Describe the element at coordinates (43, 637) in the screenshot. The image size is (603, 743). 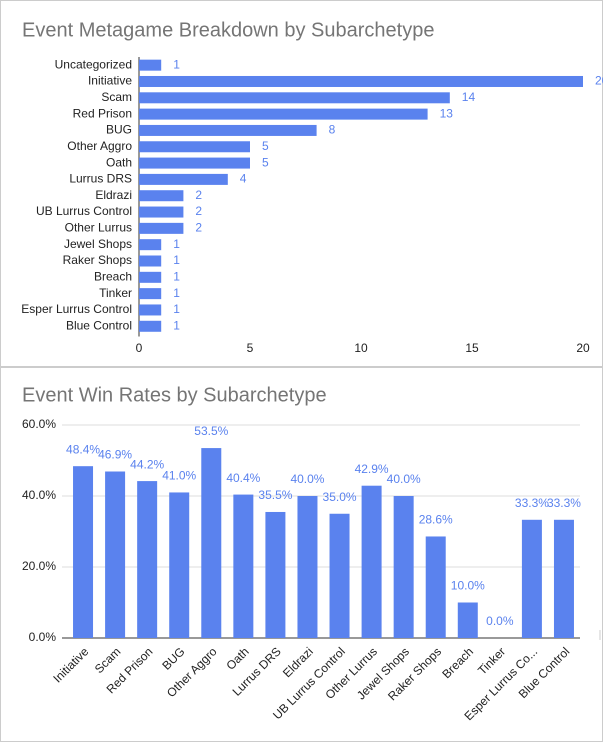
I see `y-tick-label: 0.0%` at that location.